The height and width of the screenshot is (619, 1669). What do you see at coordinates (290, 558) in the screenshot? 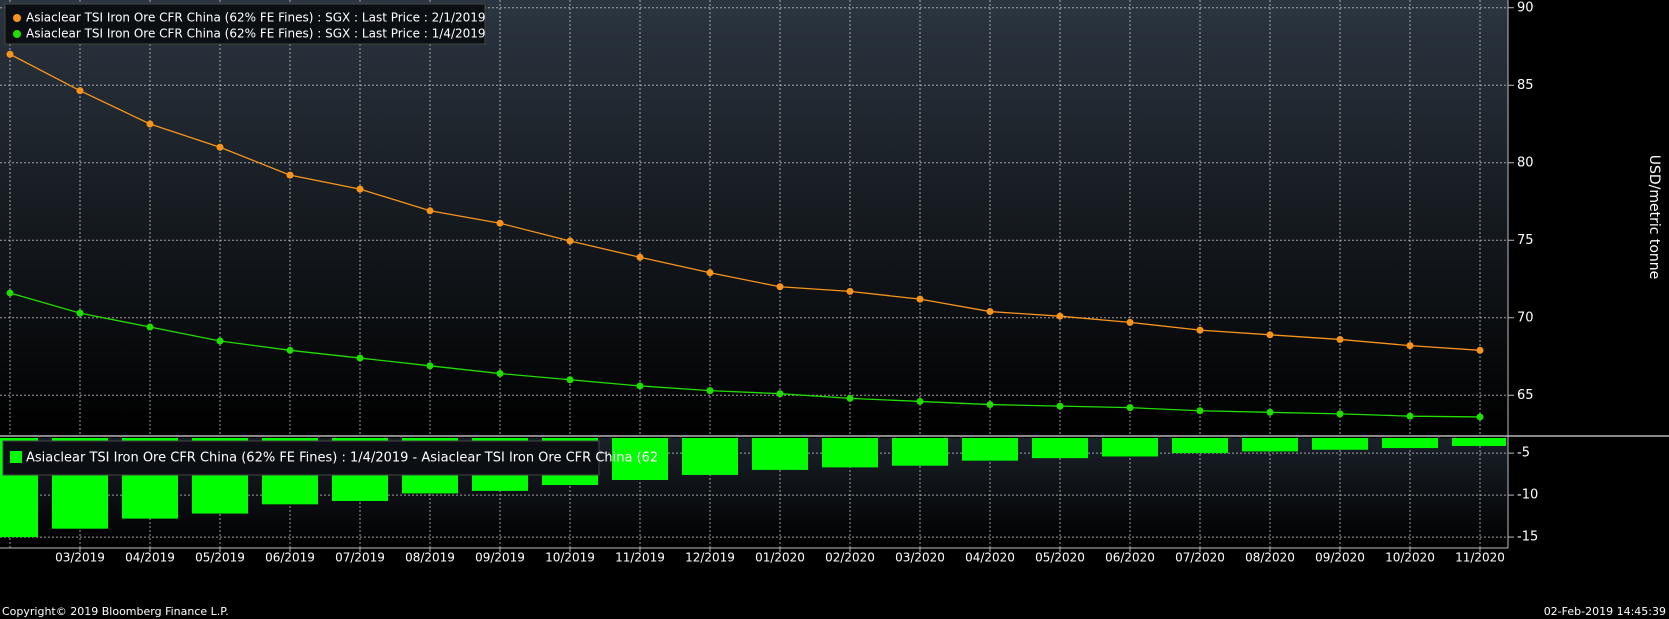
I see `x-tick-label: 06/2019` at bounding box center [290, 558].